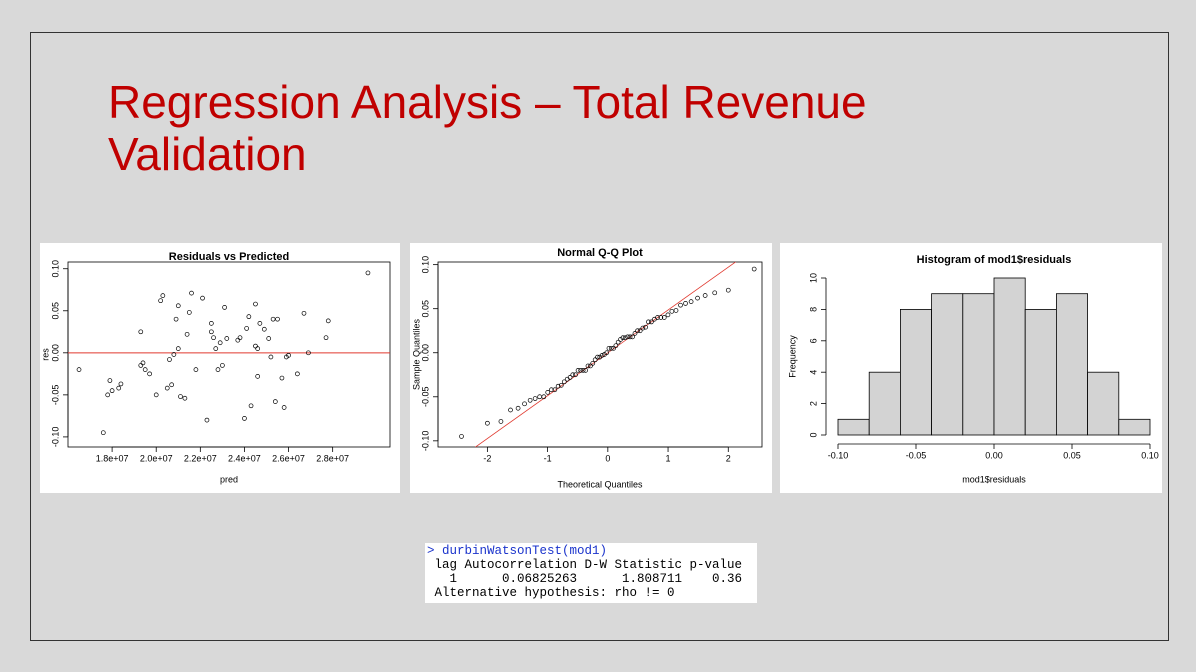  Describe the element at coordinates (45, 354) in the screenshot. I see `y-axis-label: res` at that location.